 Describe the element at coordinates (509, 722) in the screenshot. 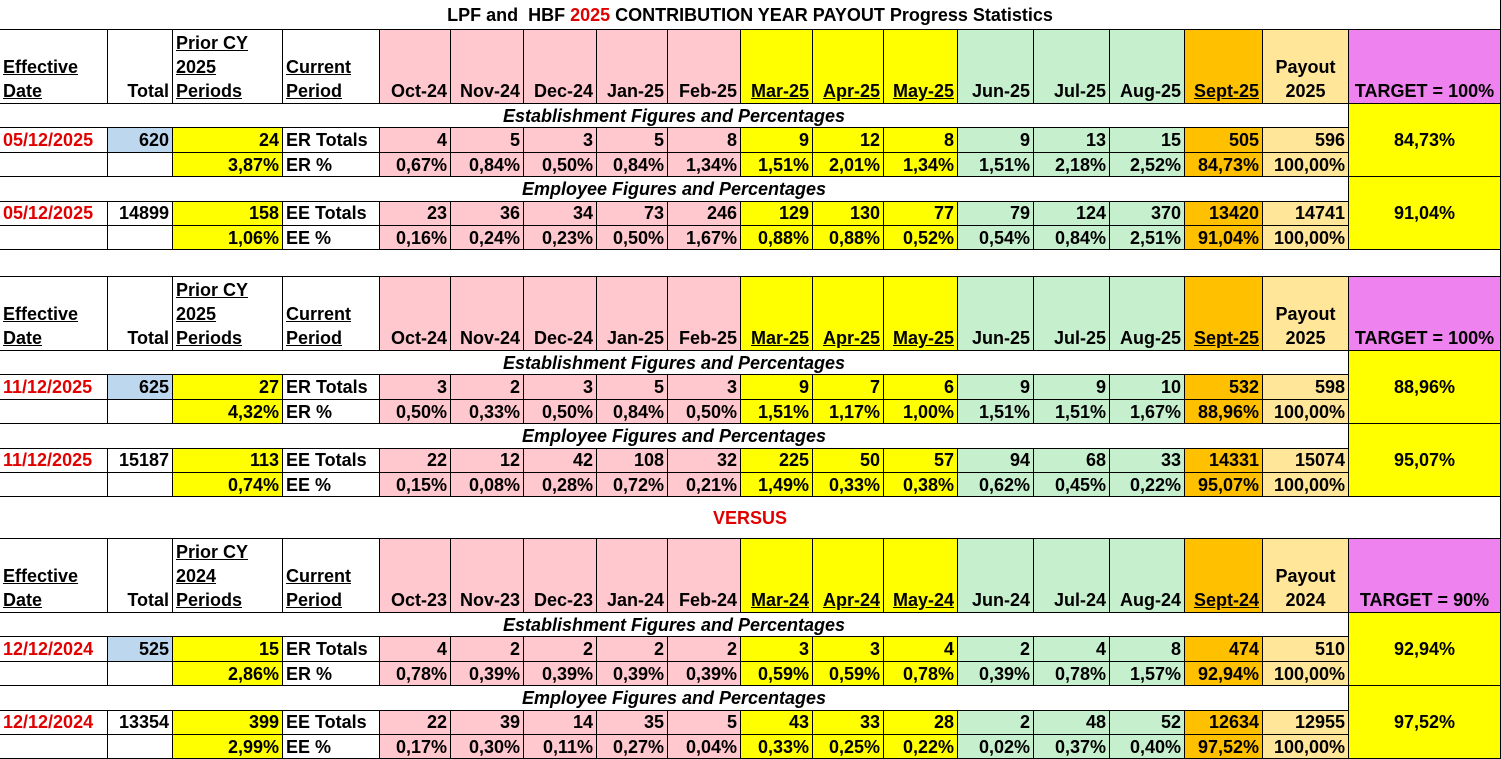

I see `total-value: 39` at that location.